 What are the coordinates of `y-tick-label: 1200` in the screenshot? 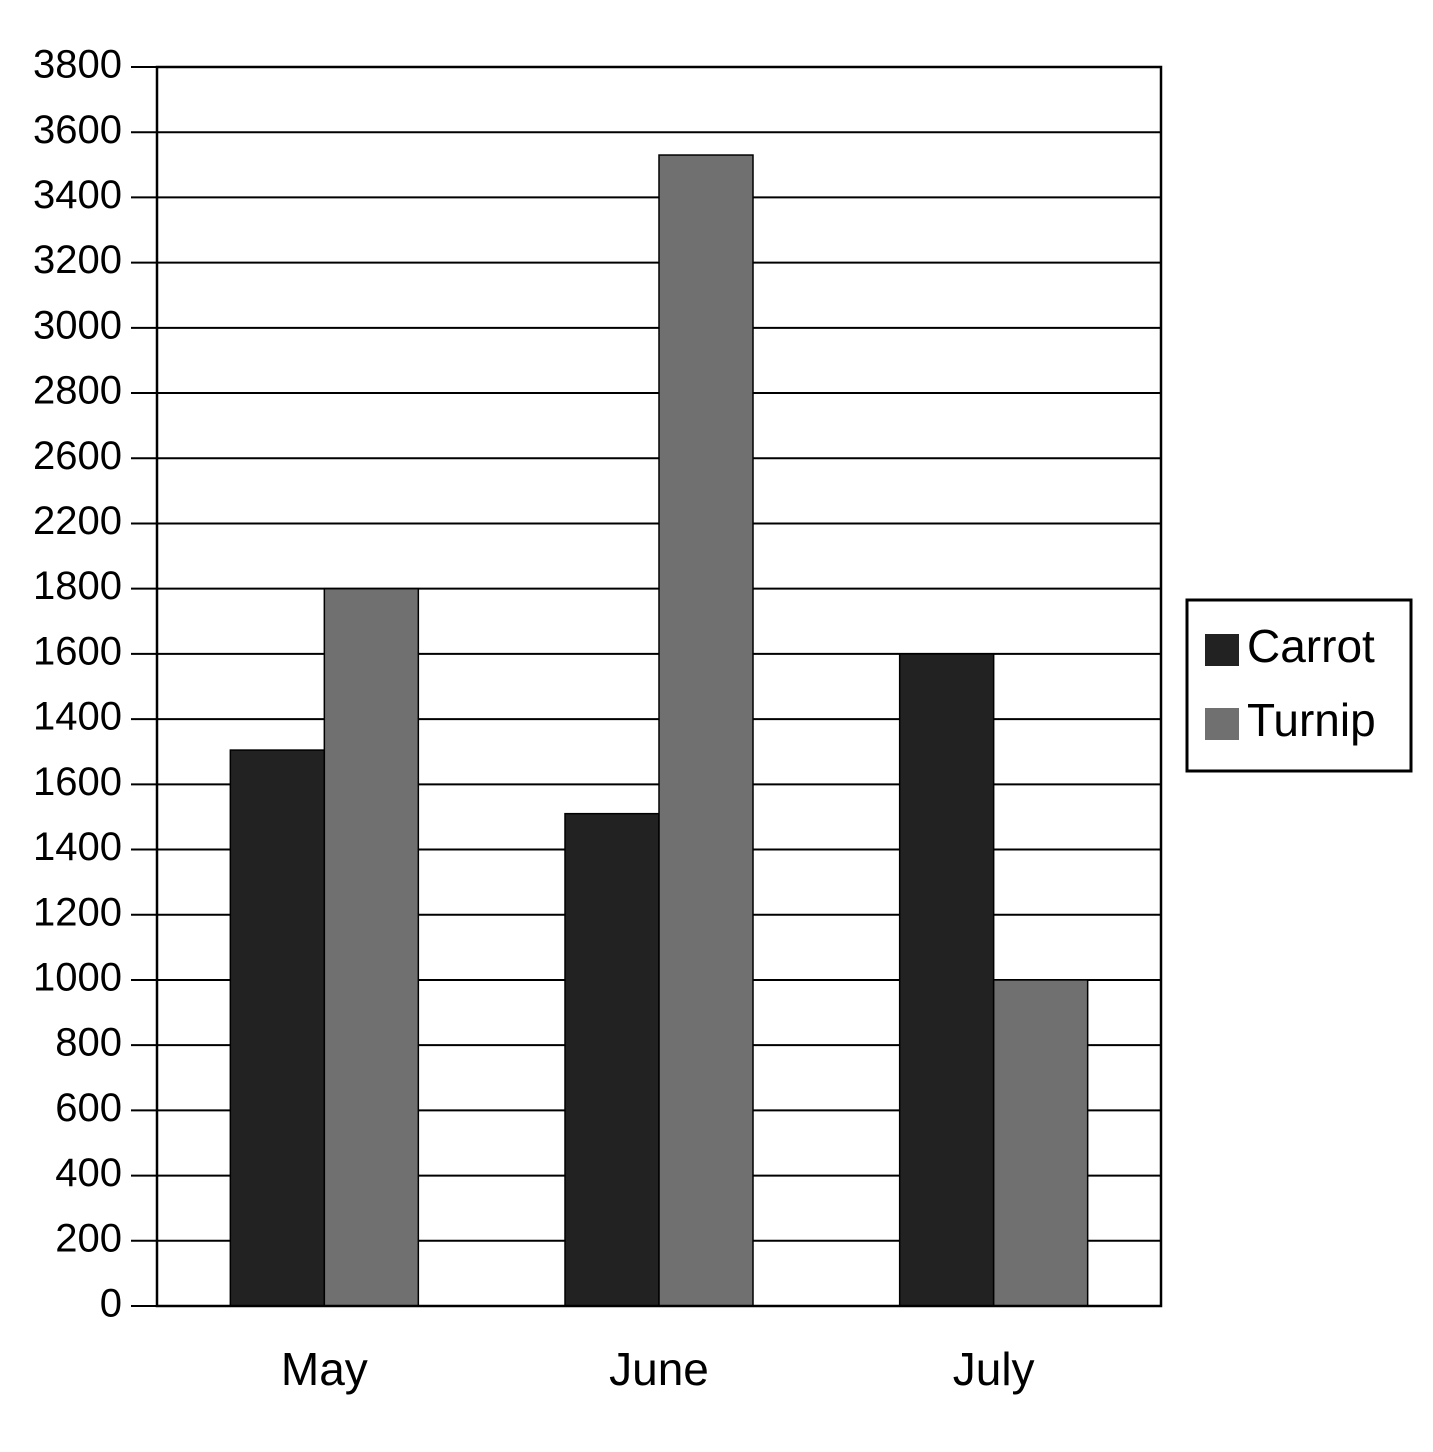 It's located at (77, 912).